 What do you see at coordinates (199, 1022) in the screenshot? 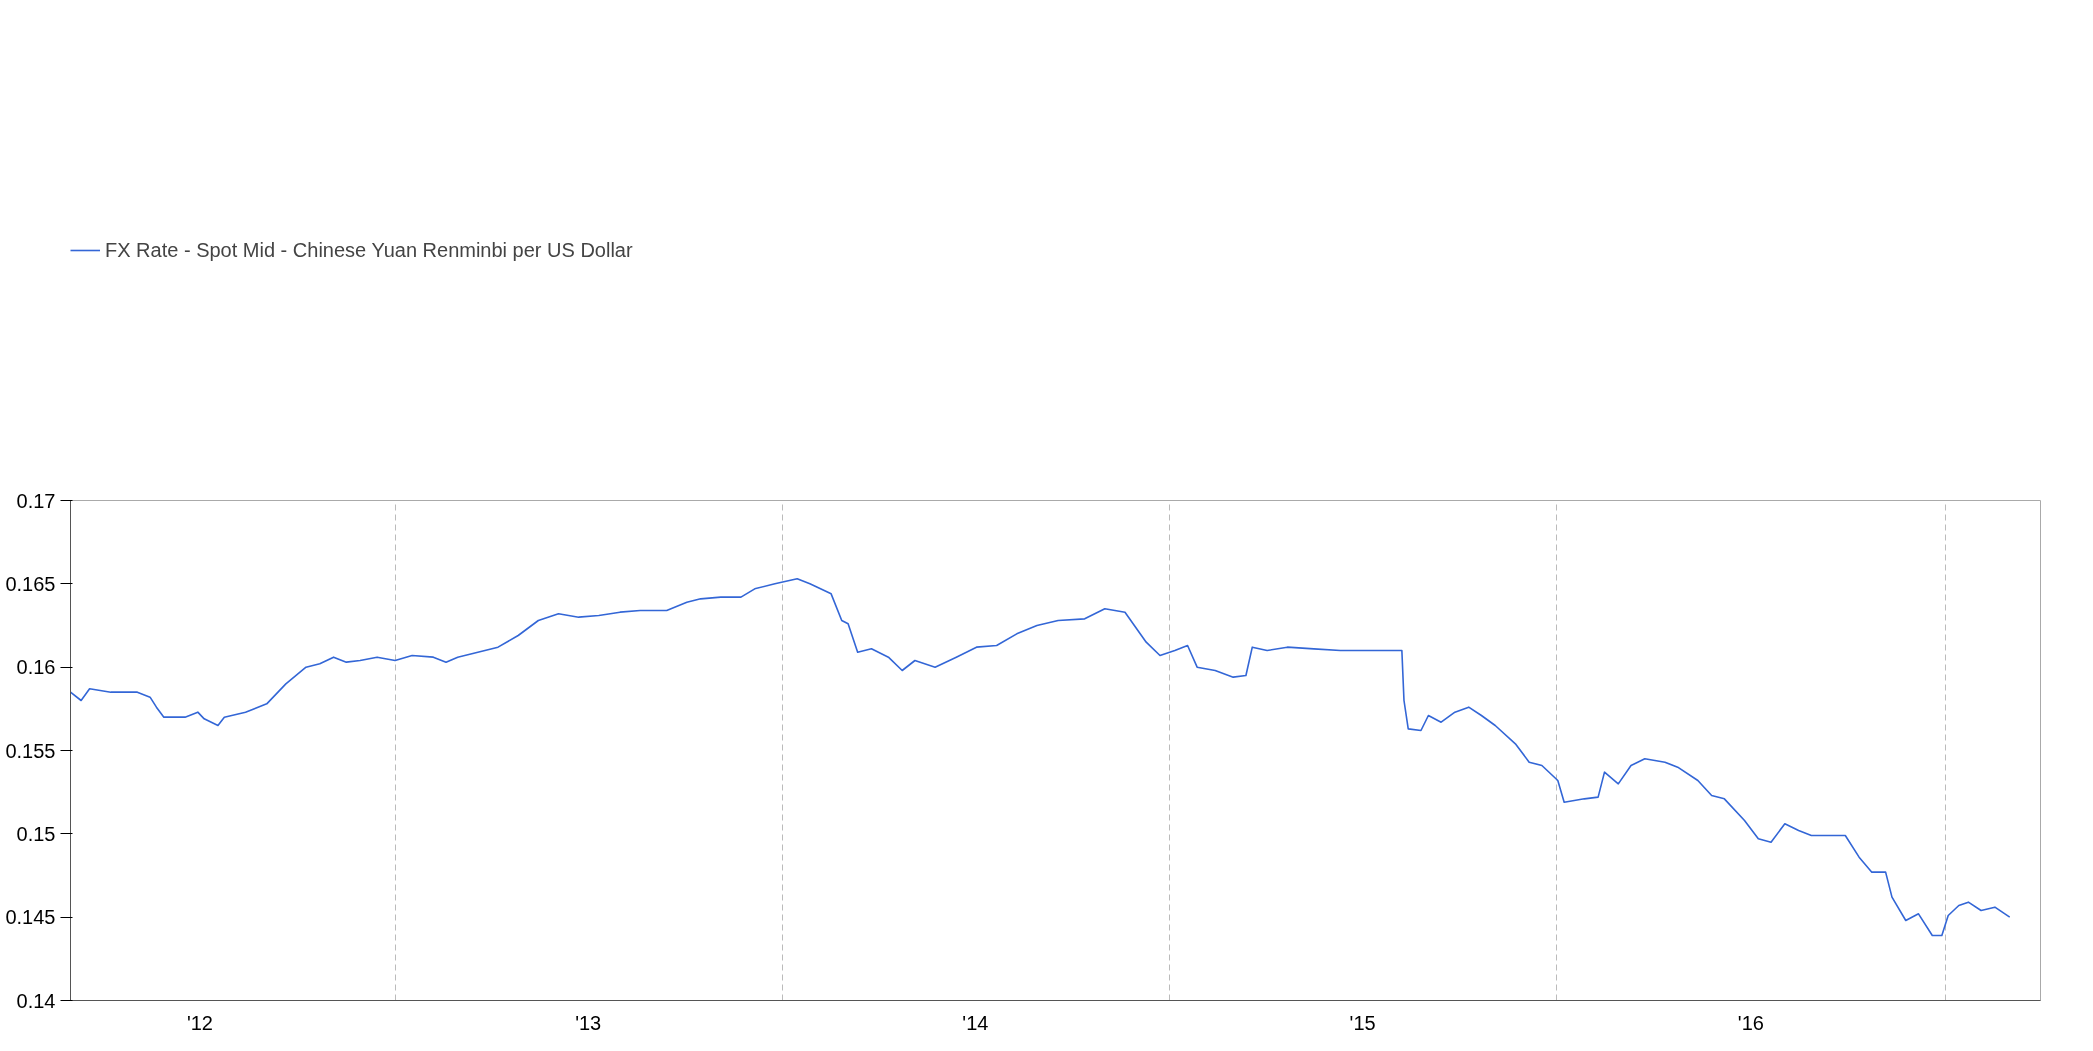
I see `x-tick-label: '12` at bounding box center [199, 1022].